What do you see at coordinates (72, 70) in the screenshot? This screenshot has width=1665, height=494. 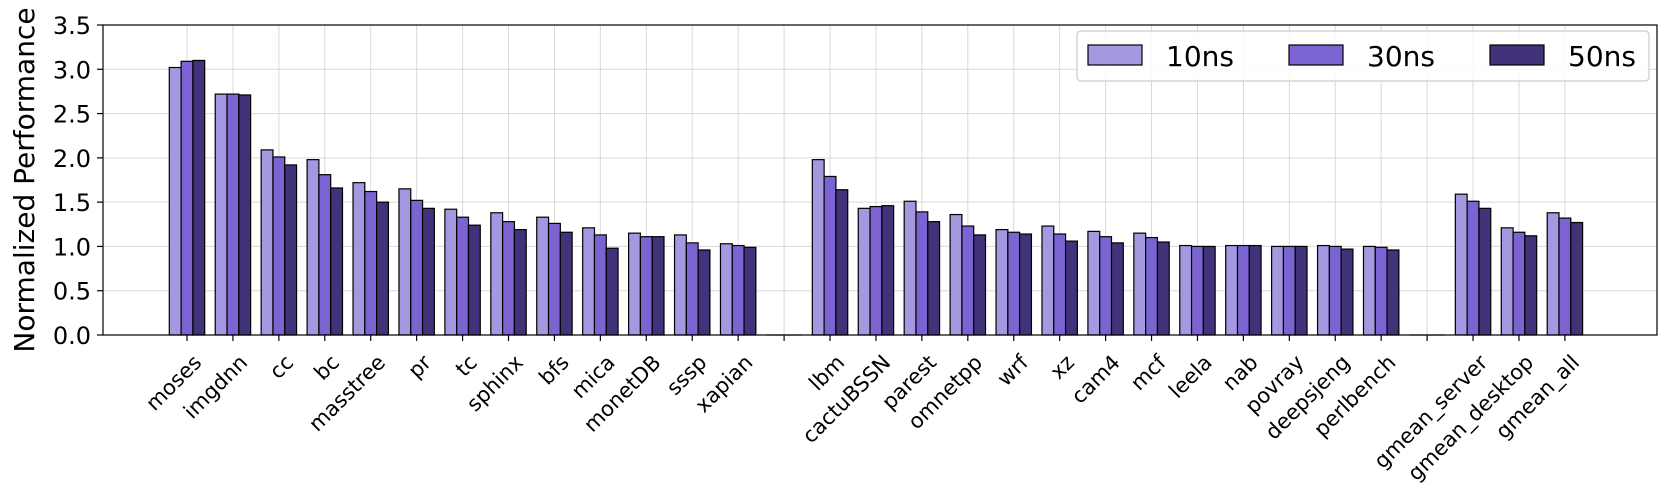 I see `y-tick-label: 3.0` at bounding box center [72, 70].